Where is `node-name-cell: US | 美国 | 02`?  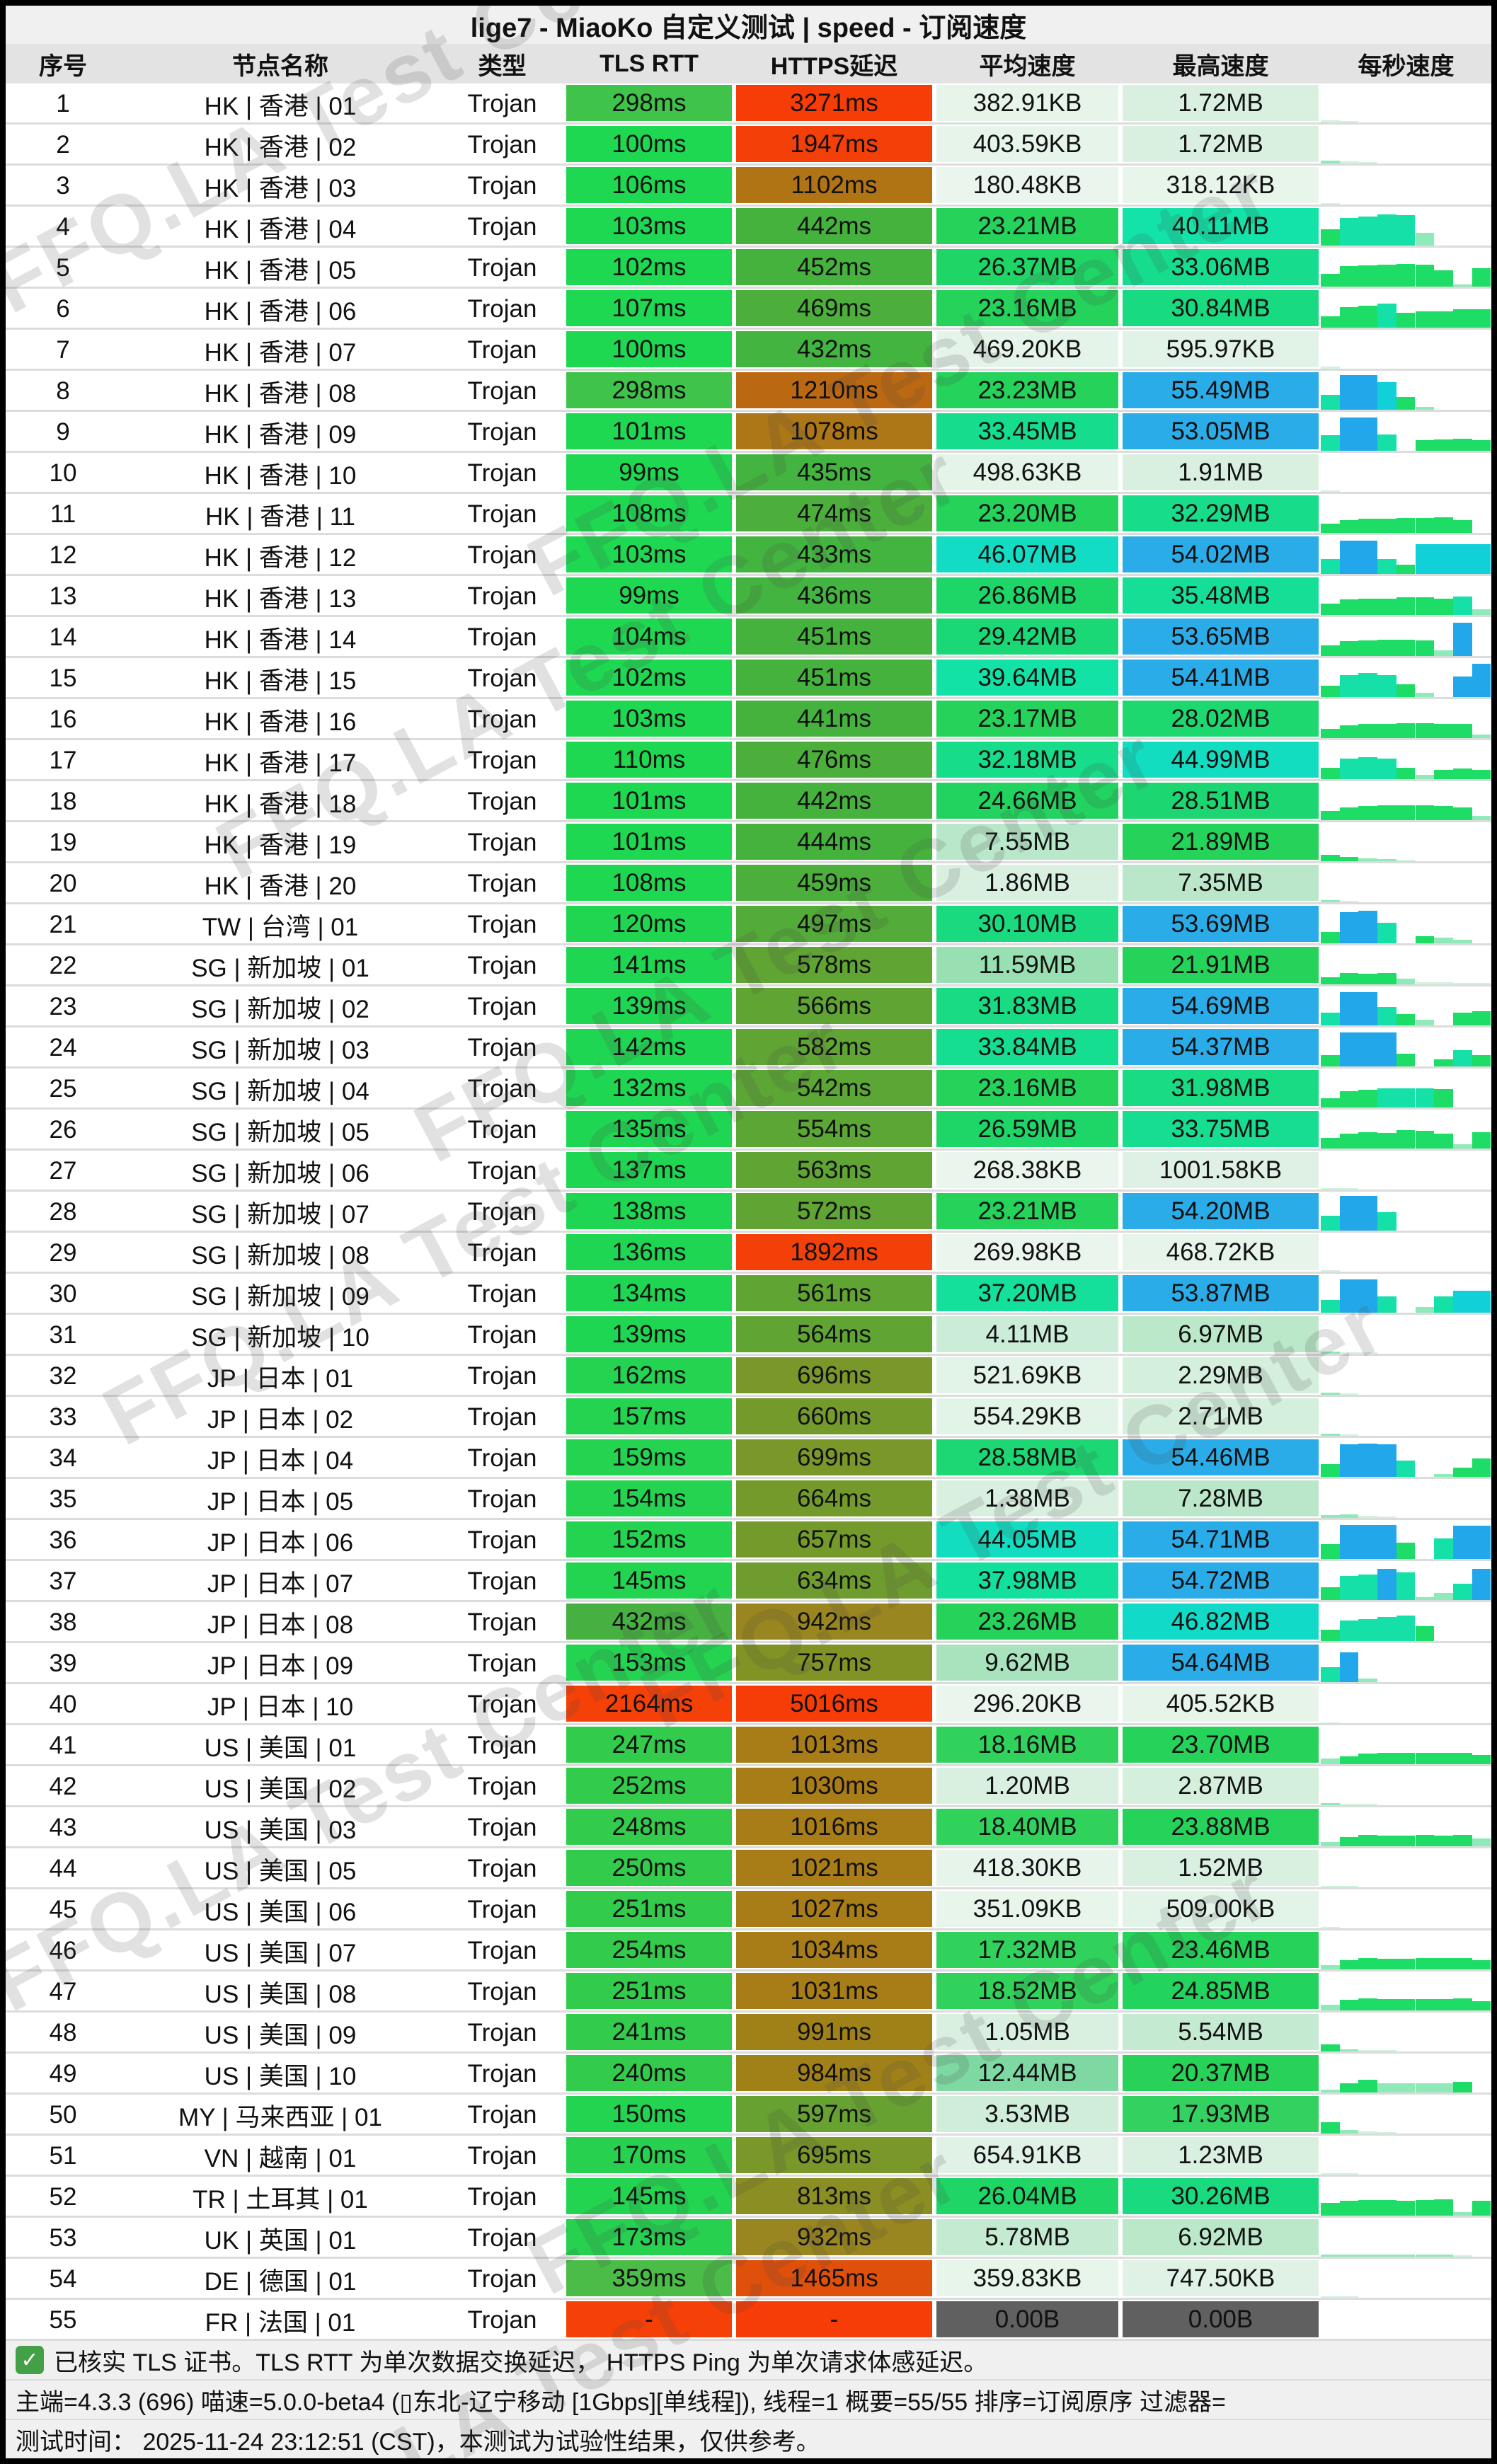
node-name-cell: US | 美国 | 02 is located at coordinates (280, 1789).